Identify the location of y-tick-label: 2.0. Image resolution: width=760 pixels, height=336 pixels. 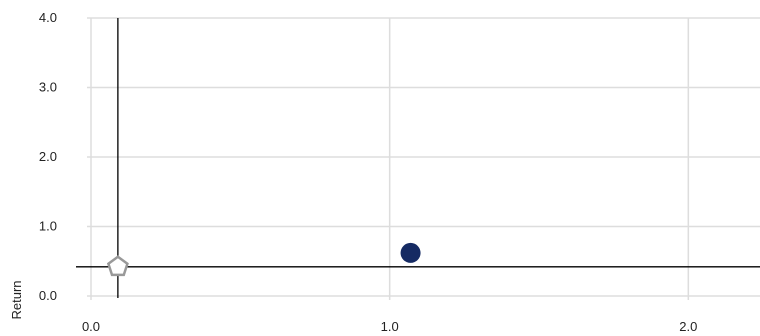
(48, 156).